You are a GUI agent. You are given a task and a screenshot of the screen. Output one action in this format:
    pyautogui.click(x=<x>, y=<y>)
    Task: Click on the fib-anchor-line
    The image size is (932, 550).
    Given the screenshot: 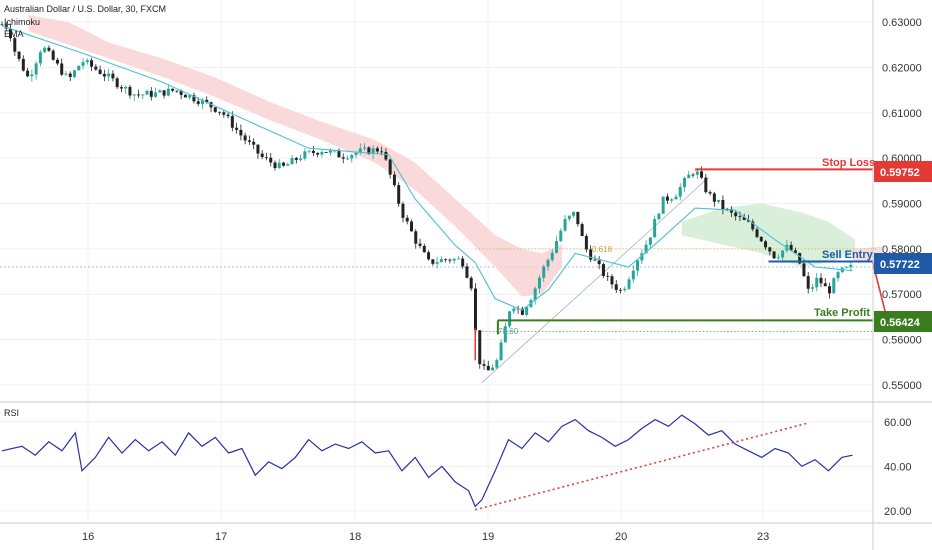 What is the action you would take?
    pyautogui.click(x=595, y=280)
    